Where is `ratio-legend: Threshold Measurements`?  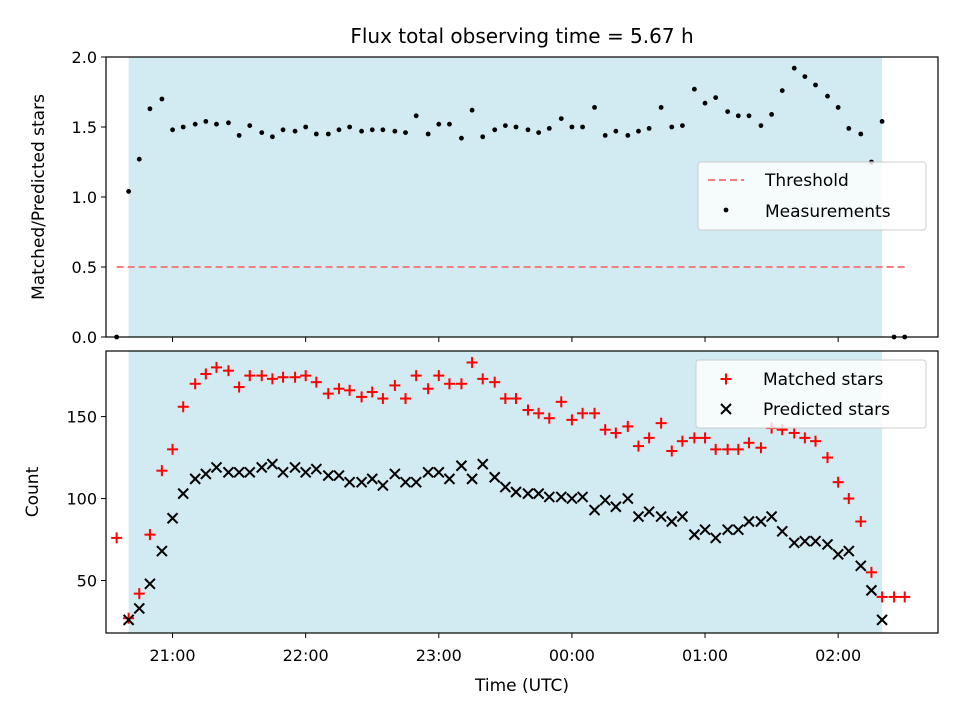 ratio-legend: Threshold Measurements is located at coordinates (812, 196).